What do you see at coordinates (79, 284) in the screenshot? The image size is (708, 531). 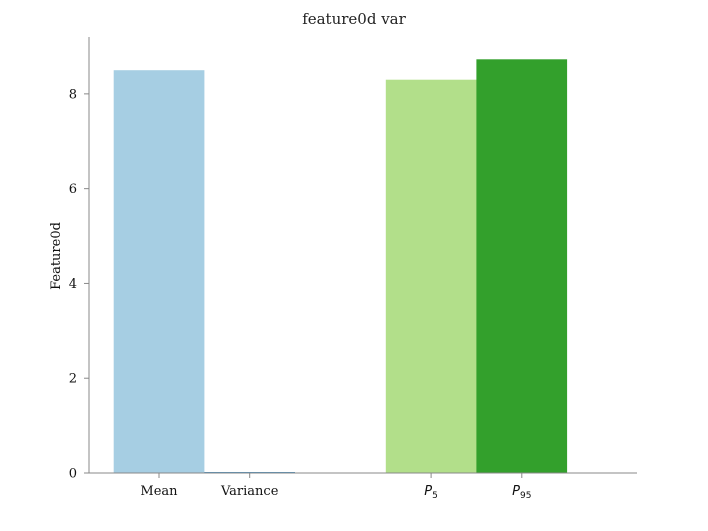 I see `y-axis-ticks: 0 2 4 6 8` at bounding box center [79, 284].